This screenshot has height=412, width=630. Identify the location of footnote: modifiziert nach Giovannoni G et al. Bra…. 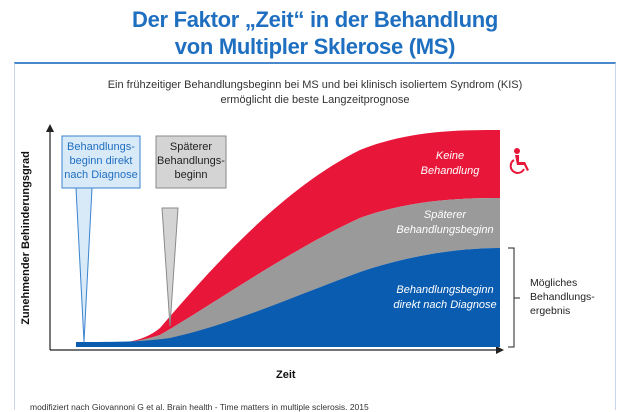
(199, 407).